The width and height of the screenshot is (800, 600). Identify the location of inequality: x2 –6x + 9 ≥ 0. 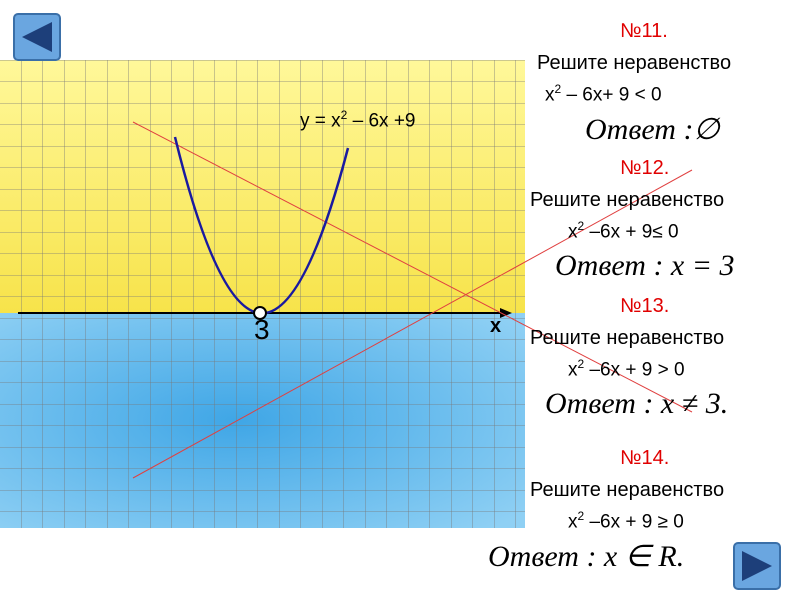
(626, 521).